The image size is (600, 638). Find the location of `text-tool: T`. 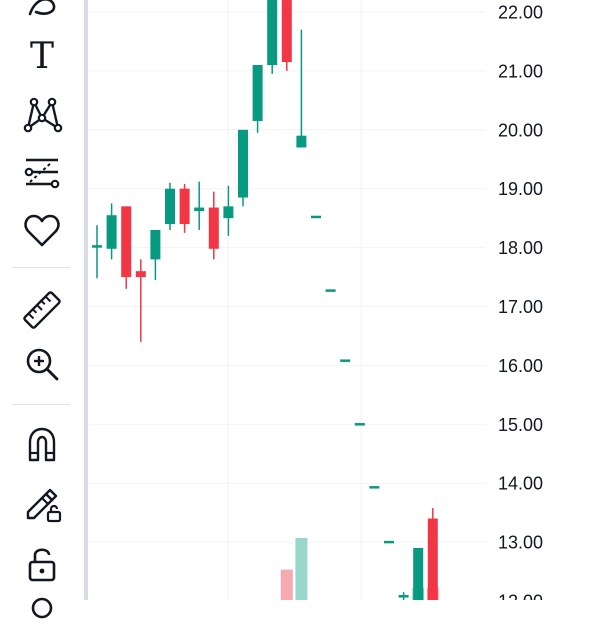

text-tool: T is located at coordinates (42, 57).